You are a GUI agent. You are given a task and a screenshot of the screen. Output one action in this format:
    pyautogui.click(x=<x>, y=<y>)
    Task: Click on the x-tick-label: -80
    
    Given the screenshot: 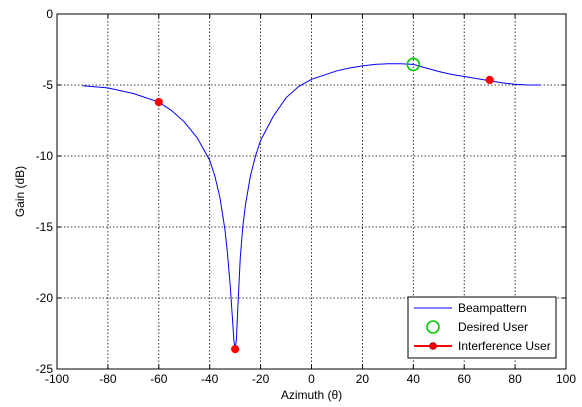 What is the action you would take?
    pyautogui.click(x=108, y=379)
    